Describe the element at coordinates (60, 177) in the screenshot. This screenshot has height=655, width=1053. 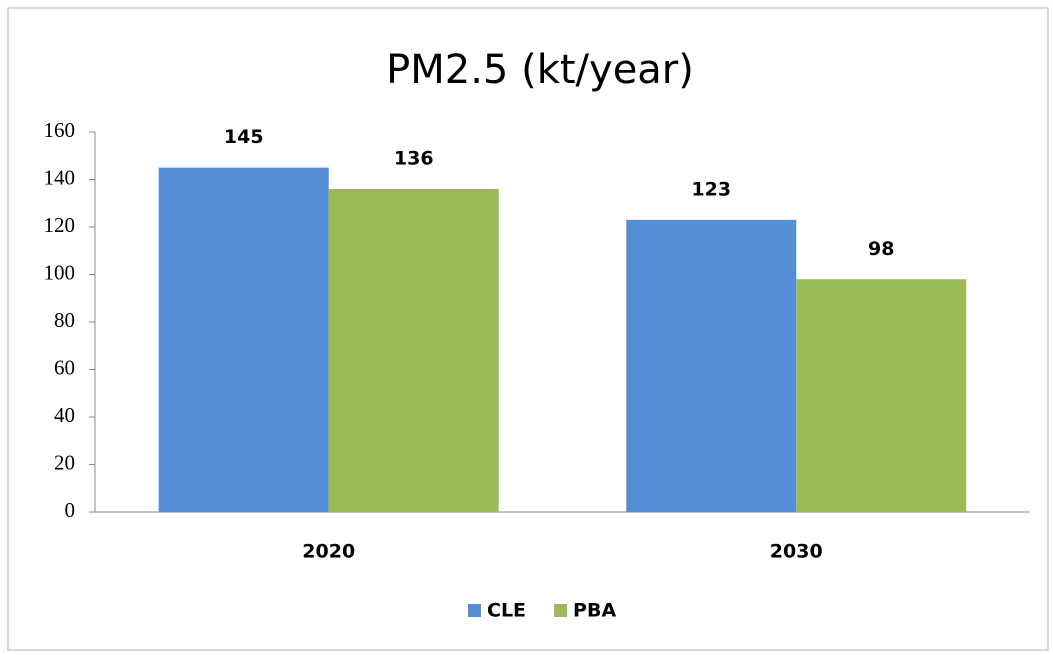
I see `y-tick-label: 140` at that location.